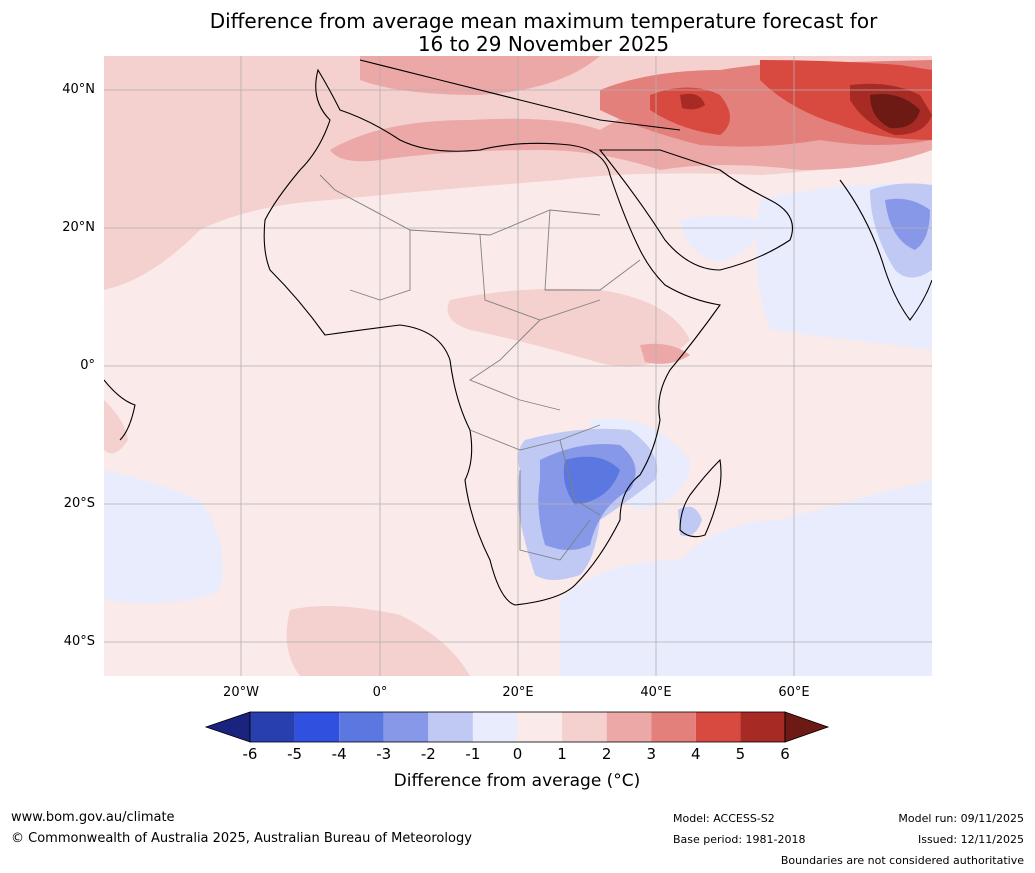 The height and width of the screenshot is (873, 1035). Describe the element at coordinates (785, 754) in the screenshot. I see `colorbar-tick-label: 6` at that location.